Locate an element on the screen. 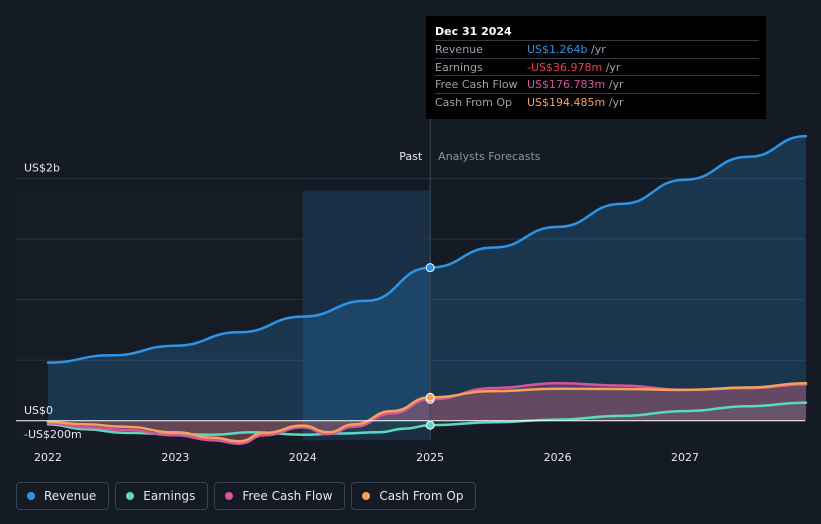 The width and height of the screenshot is (821, 524). cash-from-op-marker is located at coordinates (430, 397).